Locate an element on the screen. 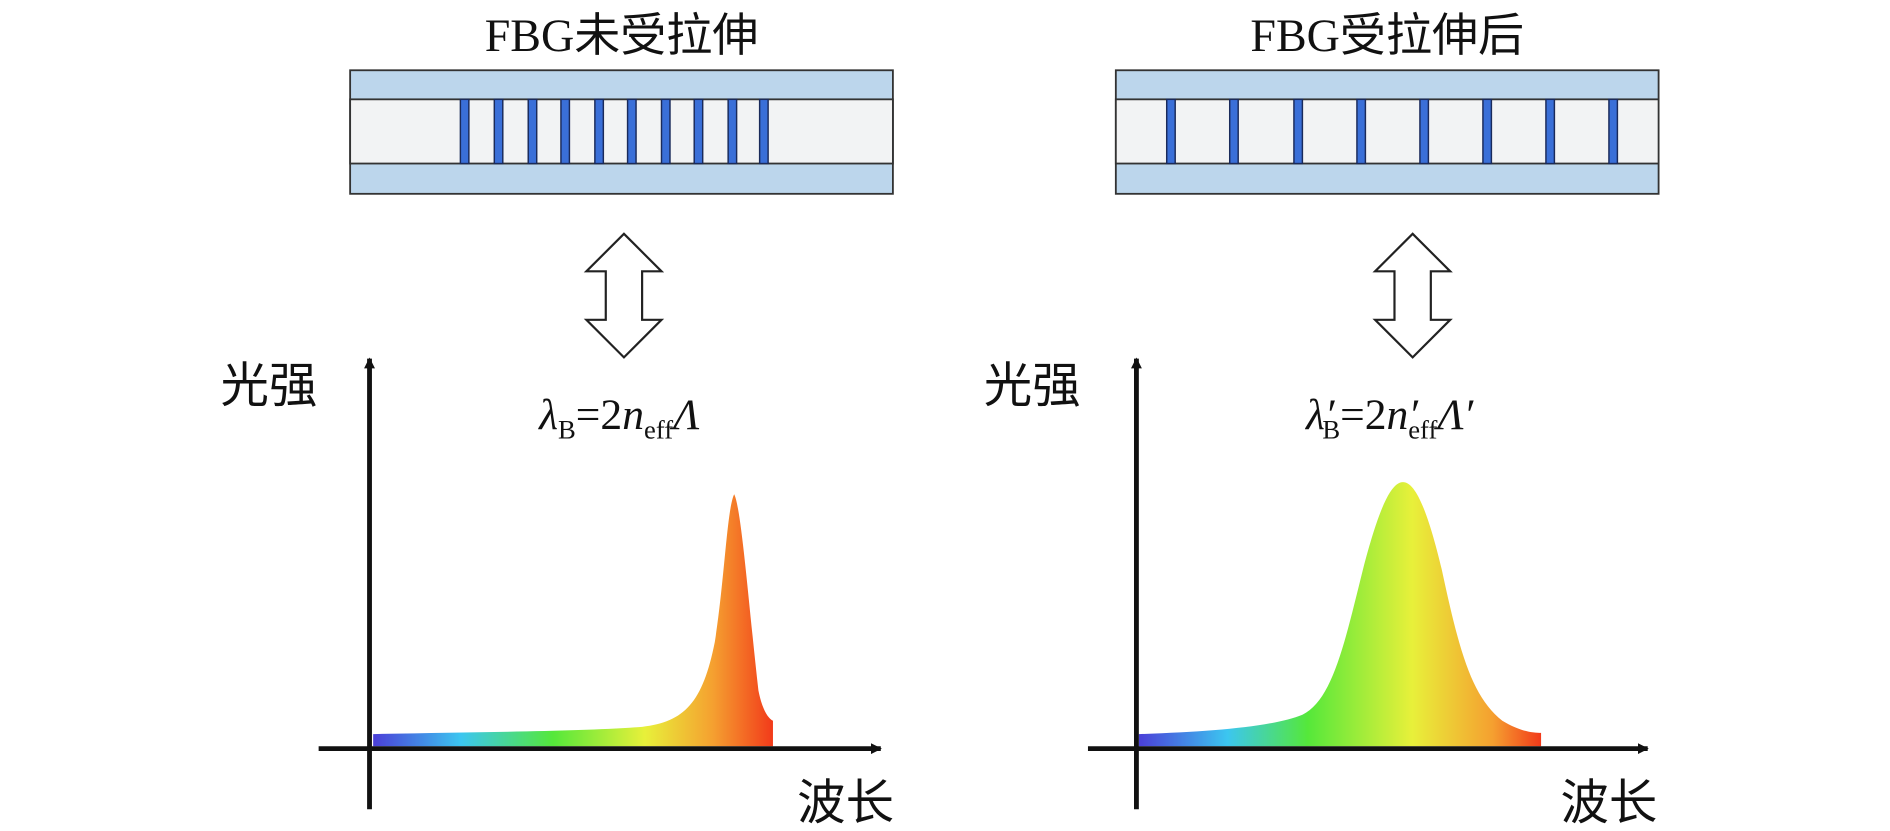  formula: λ′B=2n′effΛ′ is located at coordinates (1389, 418).